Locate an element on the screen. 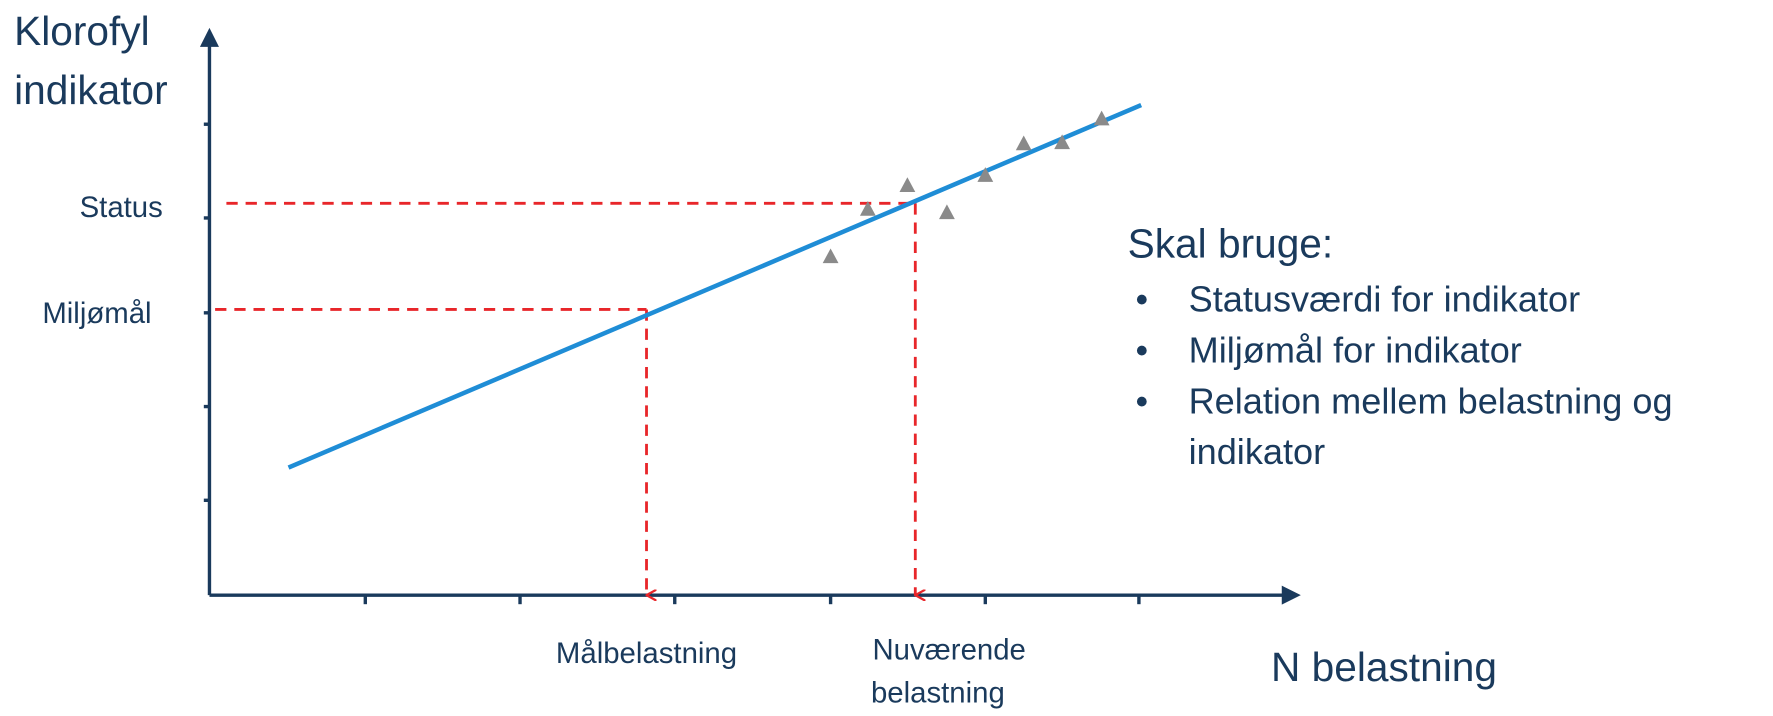 The image size is (1773, 716). x-label: N belastning is located at coordinates (1384, 667).